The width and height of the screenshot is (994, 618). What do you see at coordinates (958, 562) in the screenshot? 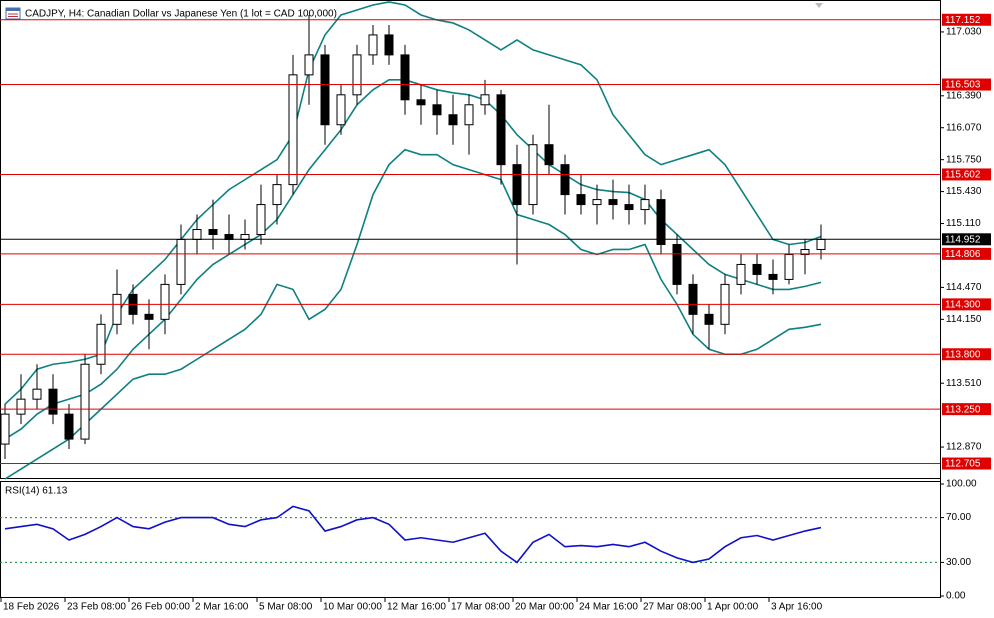
I see `y-tick-label: 30.00` at bounding box center [958, 562].